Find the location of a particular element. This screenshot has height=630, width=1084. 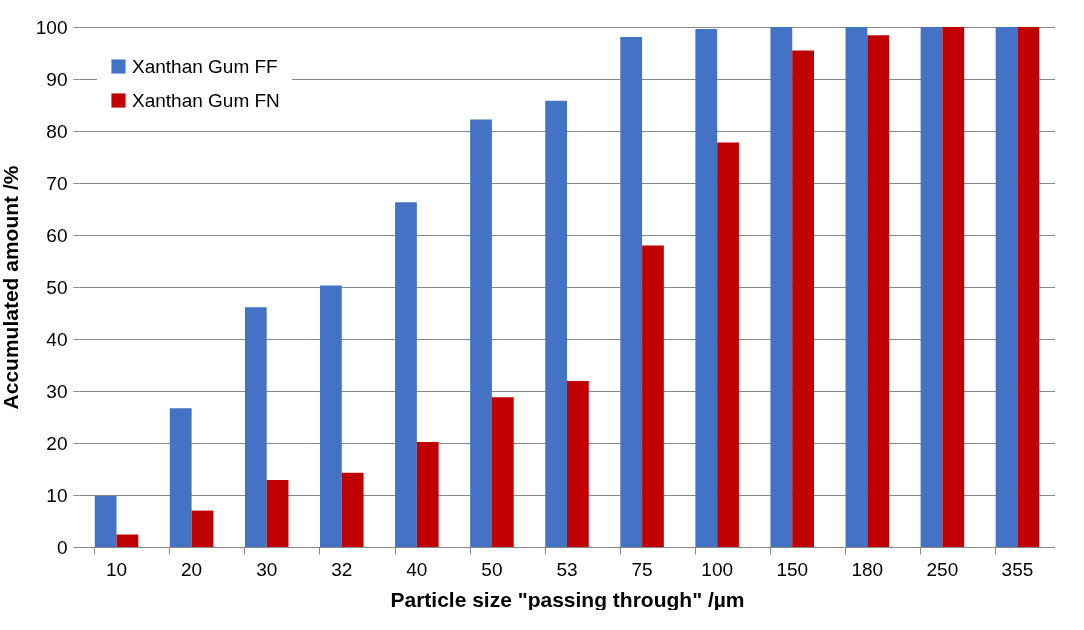

x-tick-label: 355 is located at coordinates (1017, 569).